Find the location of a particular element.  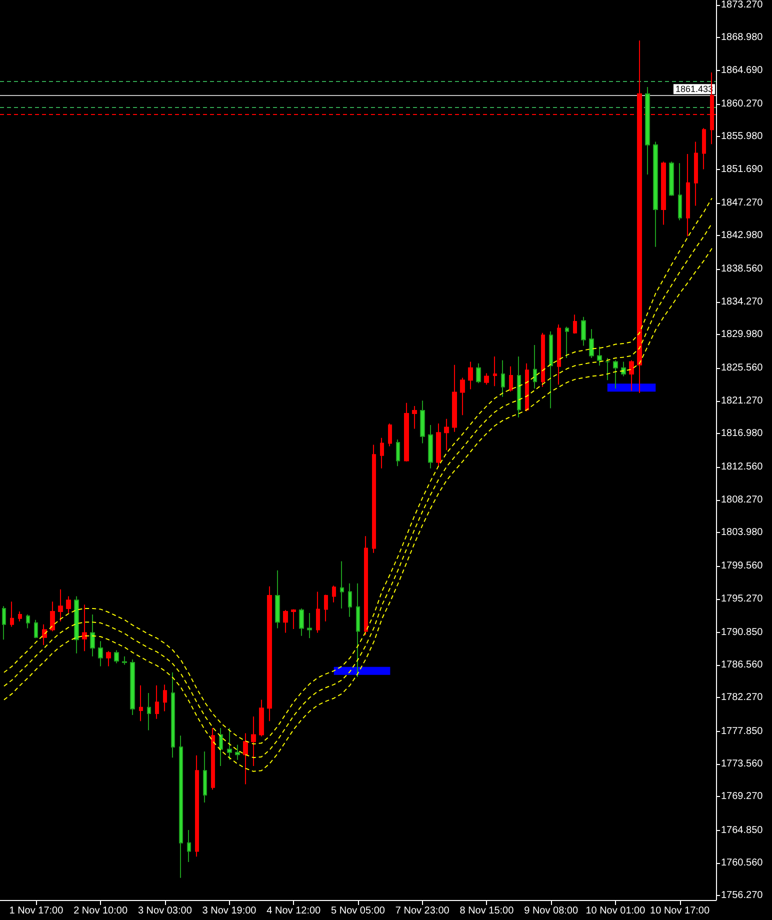

y-tick-label: 1868.980 is located at coordinates (742, 38).